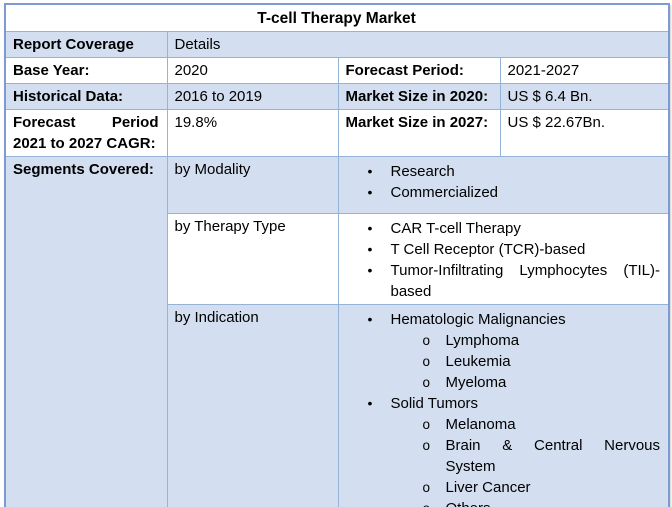 The image size is (672, 507). Describe the element at coordinates (86, 96) in the screenshot. I see `historical-data-label: Historical Data:` at that location.